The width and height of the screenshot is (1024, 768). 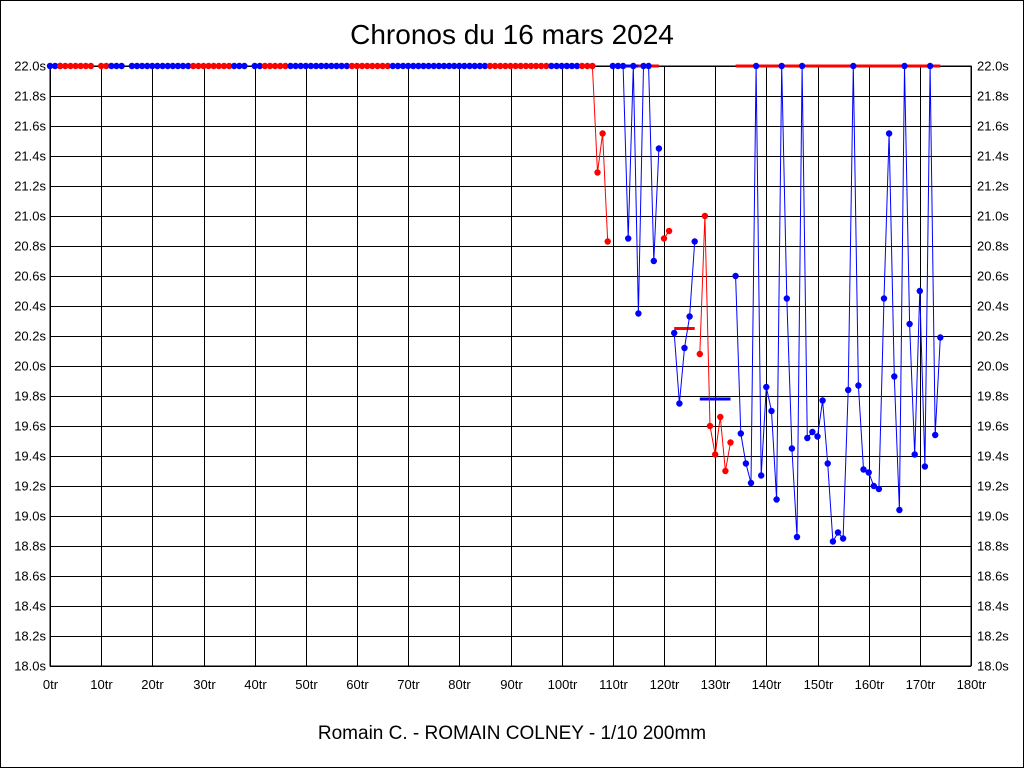 I want to click on x-tick-label: 60tr, so click(x=357, y=684).